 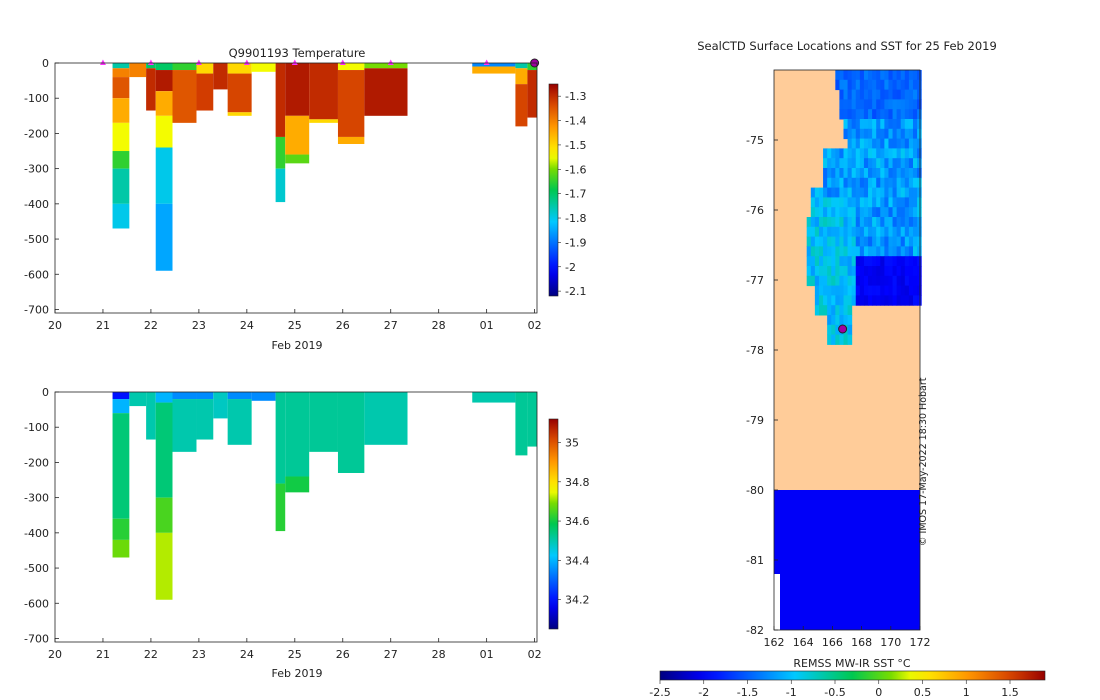 What do you see at coordinates (572, 194) in the screenshot?
I see `temperature-colorbar-ticks: -1.3 -1.4 -1.5 -1.6 -1.7 -1.8 -1.9 -2 -2.1` at bounding box center [572, 194].